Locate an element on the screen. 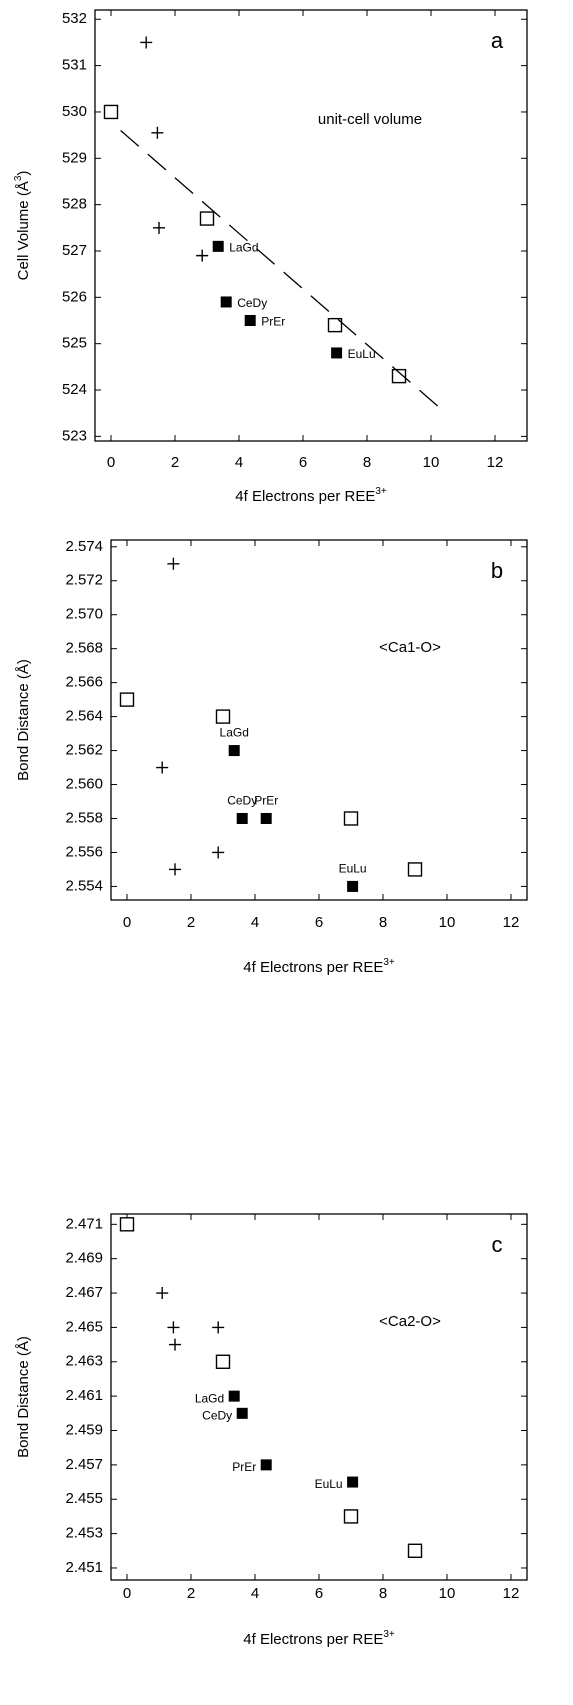 The width and height of the screenshot is (573, 1705). y-tick-label: 2.459 is located at coordinates (84, 1429).